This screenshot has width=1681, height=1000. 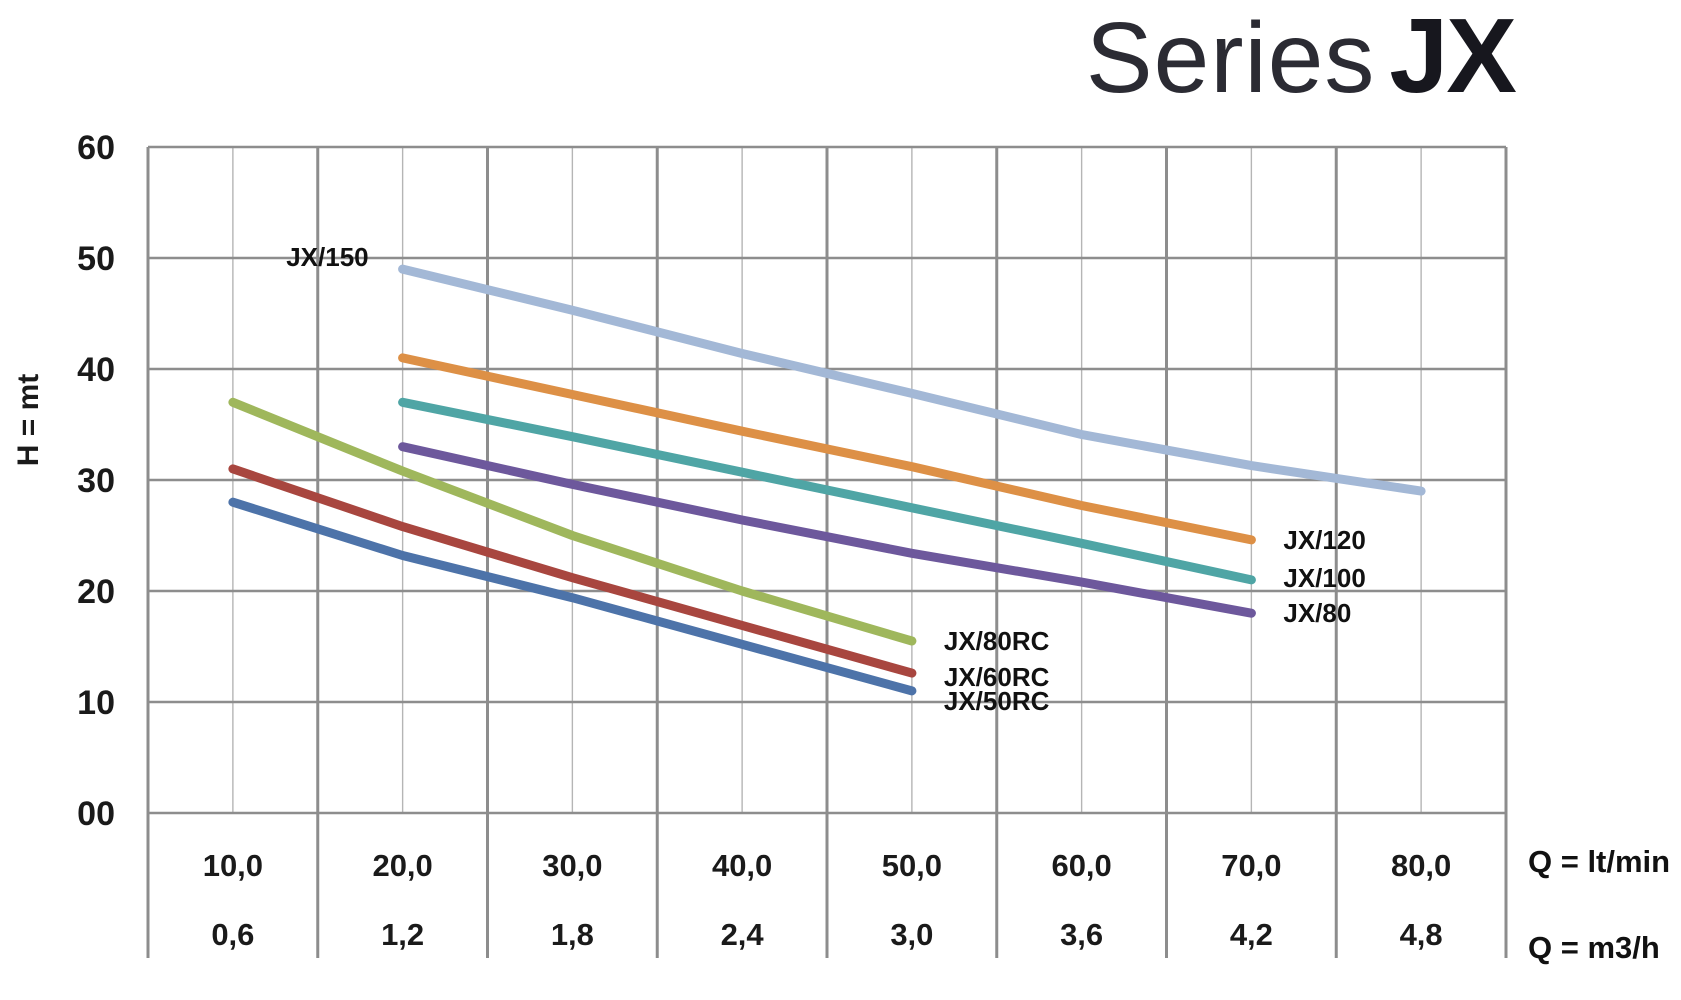 What do you see at coordinates (743, 934) in the screenshot?
I see `x-tick-label-m3h: 2,4` at bounding box center [743, 934].